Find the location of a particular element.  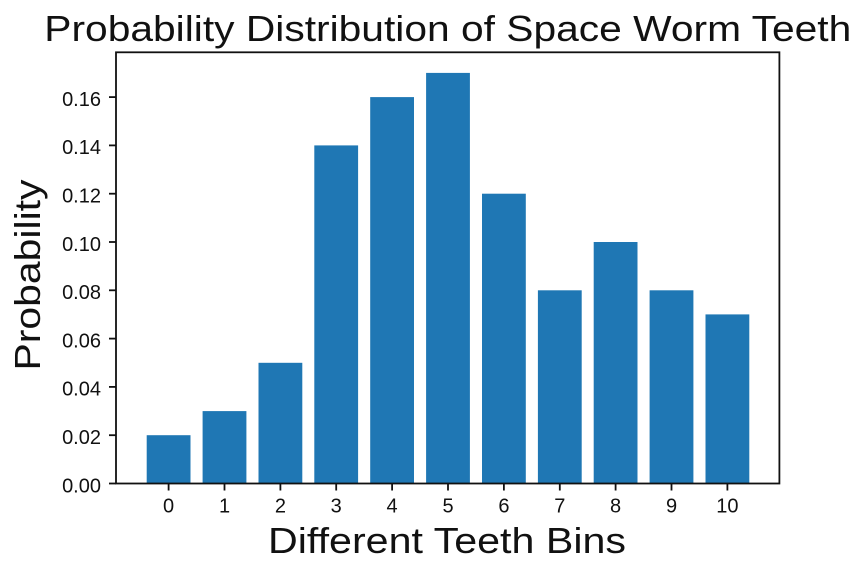

svg-text: 9 is located at coordinates (671, 507).